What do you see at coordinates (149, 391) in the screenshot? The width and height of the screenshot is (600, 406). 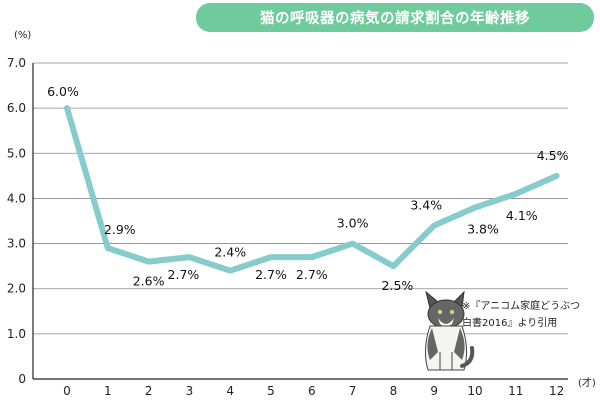 I see `x-tick-label: 2` at bounding box center [149, 391].